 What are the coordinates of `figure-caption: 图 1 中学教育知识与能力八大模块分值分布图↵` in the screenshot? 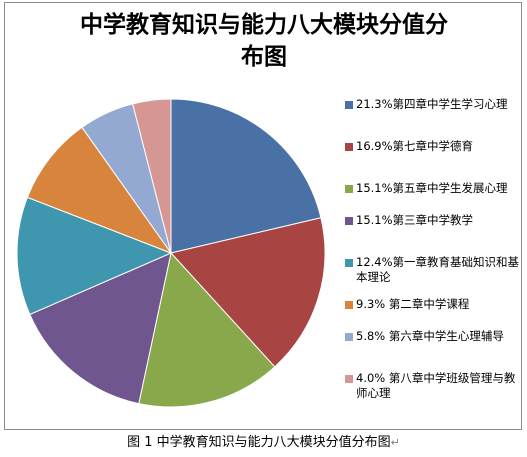 It's located at (263, 443).